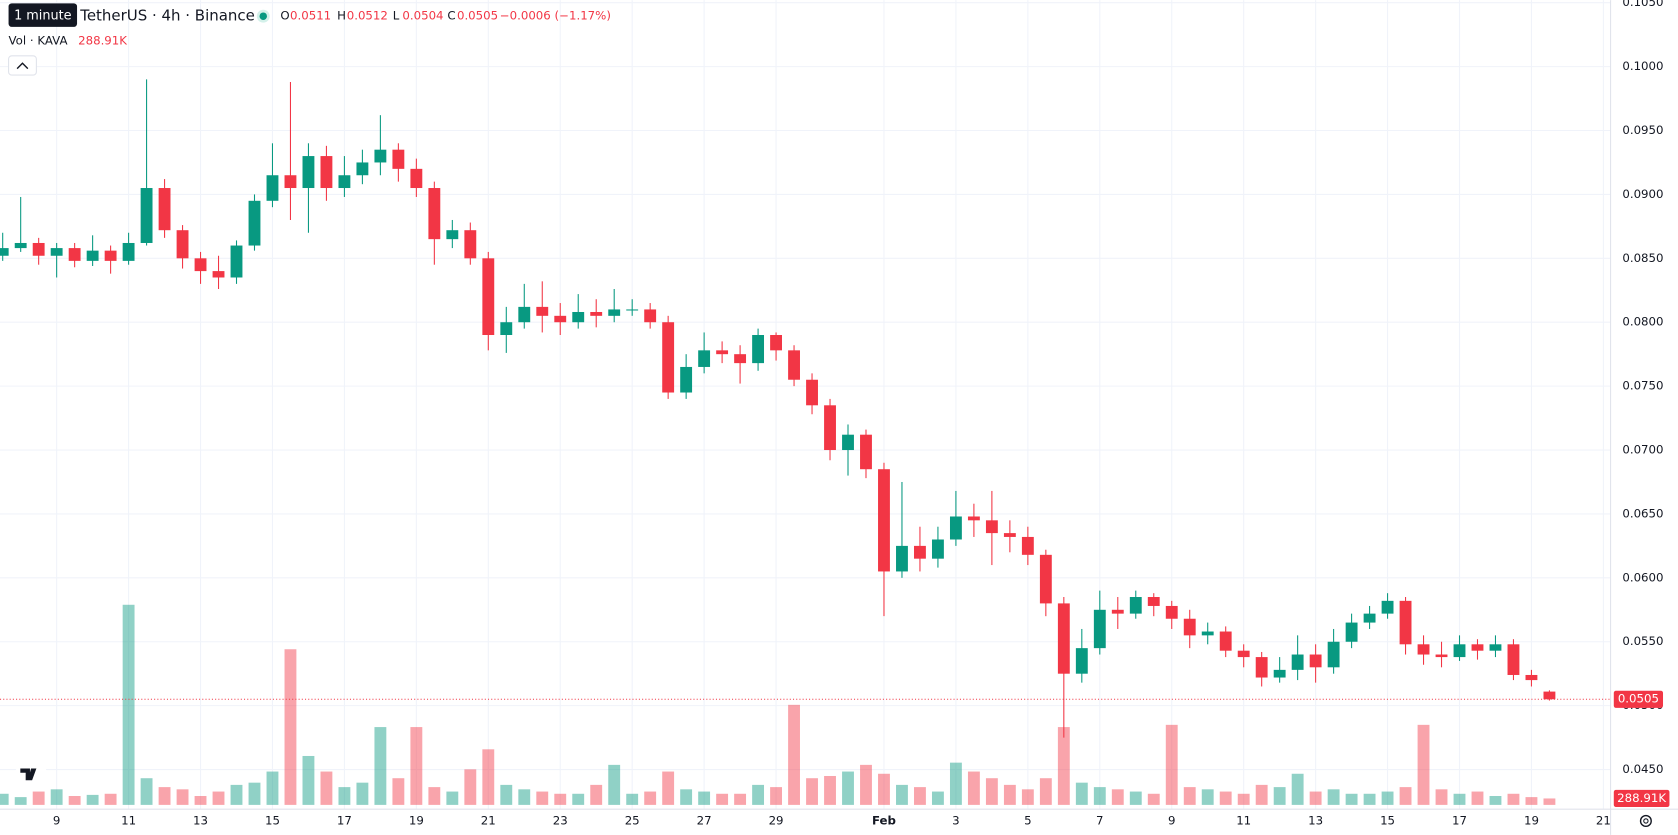 The height and width of the screenshot is (835, 1678). I want to click on x-tick-label: 11, so click(1243, 820).